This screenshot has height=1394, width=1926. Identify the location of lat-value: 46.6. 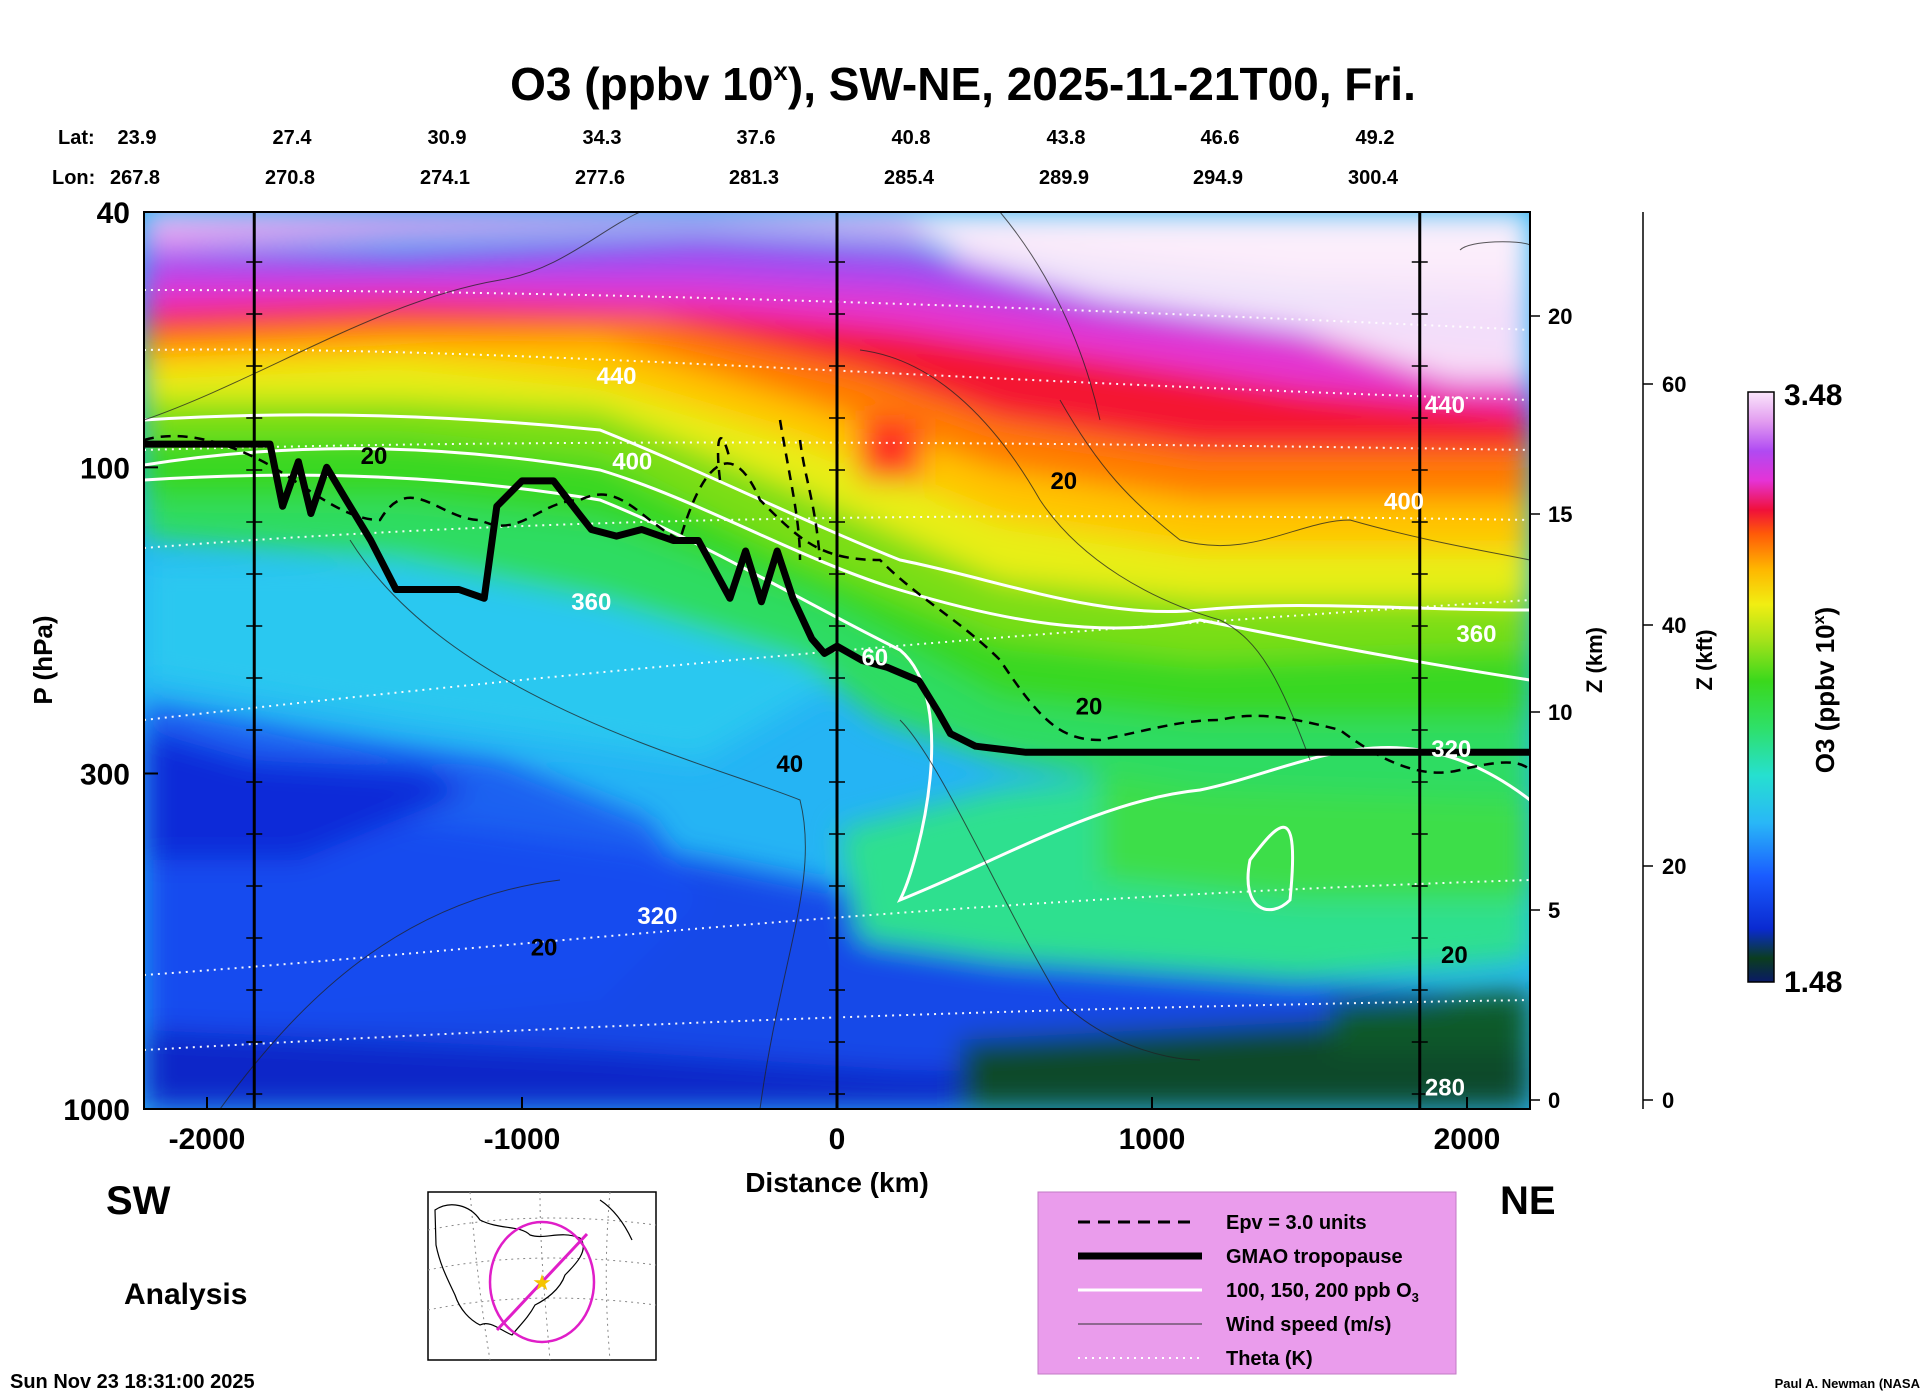
(1220, 138).